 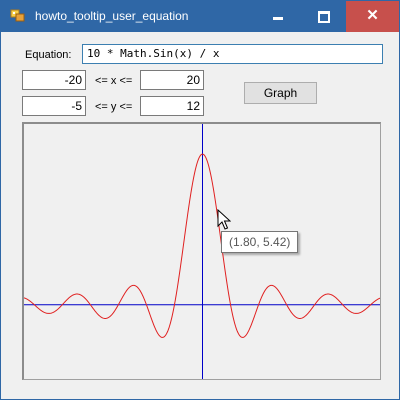 What do you see at coordinates (172, 80) in the screenshot?
I see `xmax-input: 20` at bounding box center [172, 80].